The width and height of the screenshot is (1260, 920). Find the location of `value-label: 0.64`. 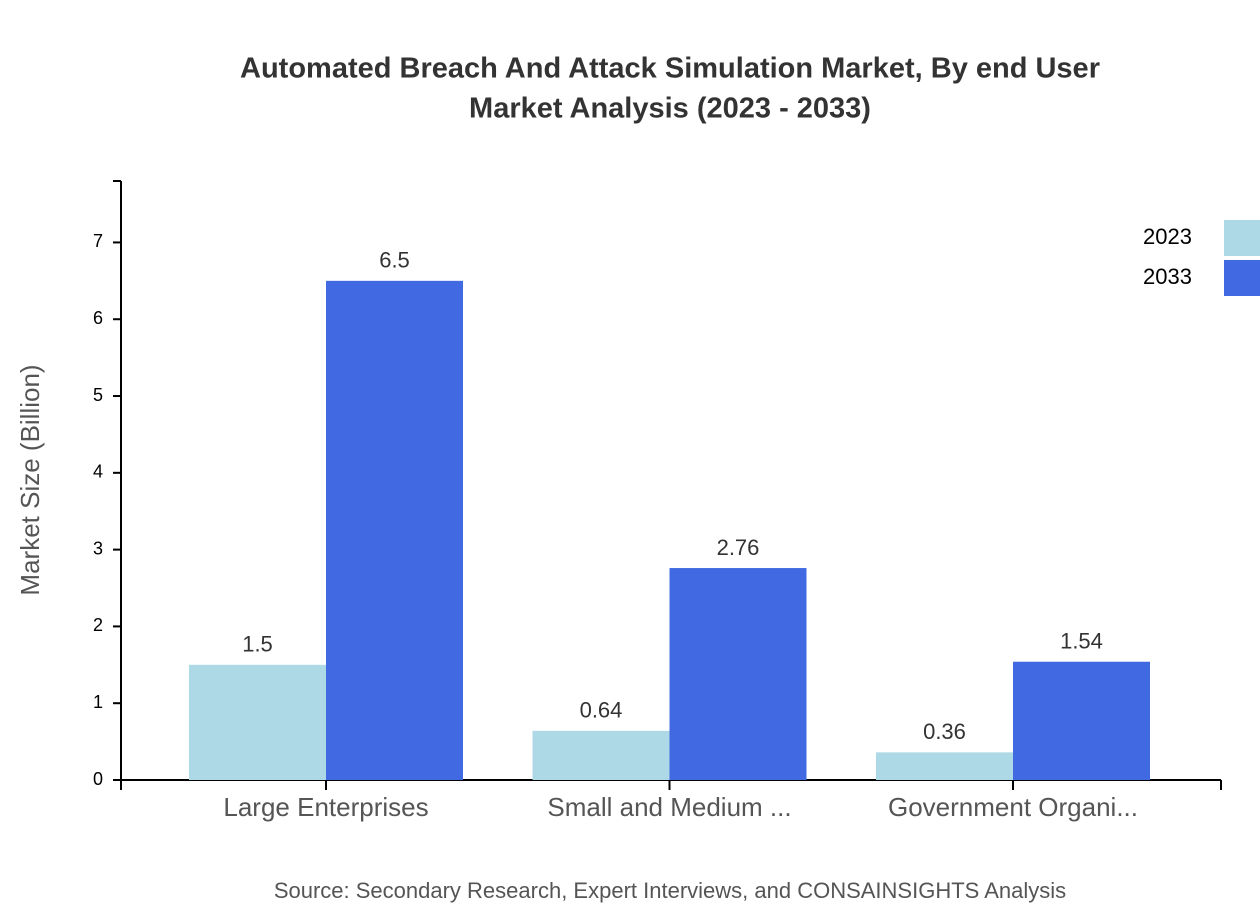

value-label: 0.64 is located at coordinates (601, 710).